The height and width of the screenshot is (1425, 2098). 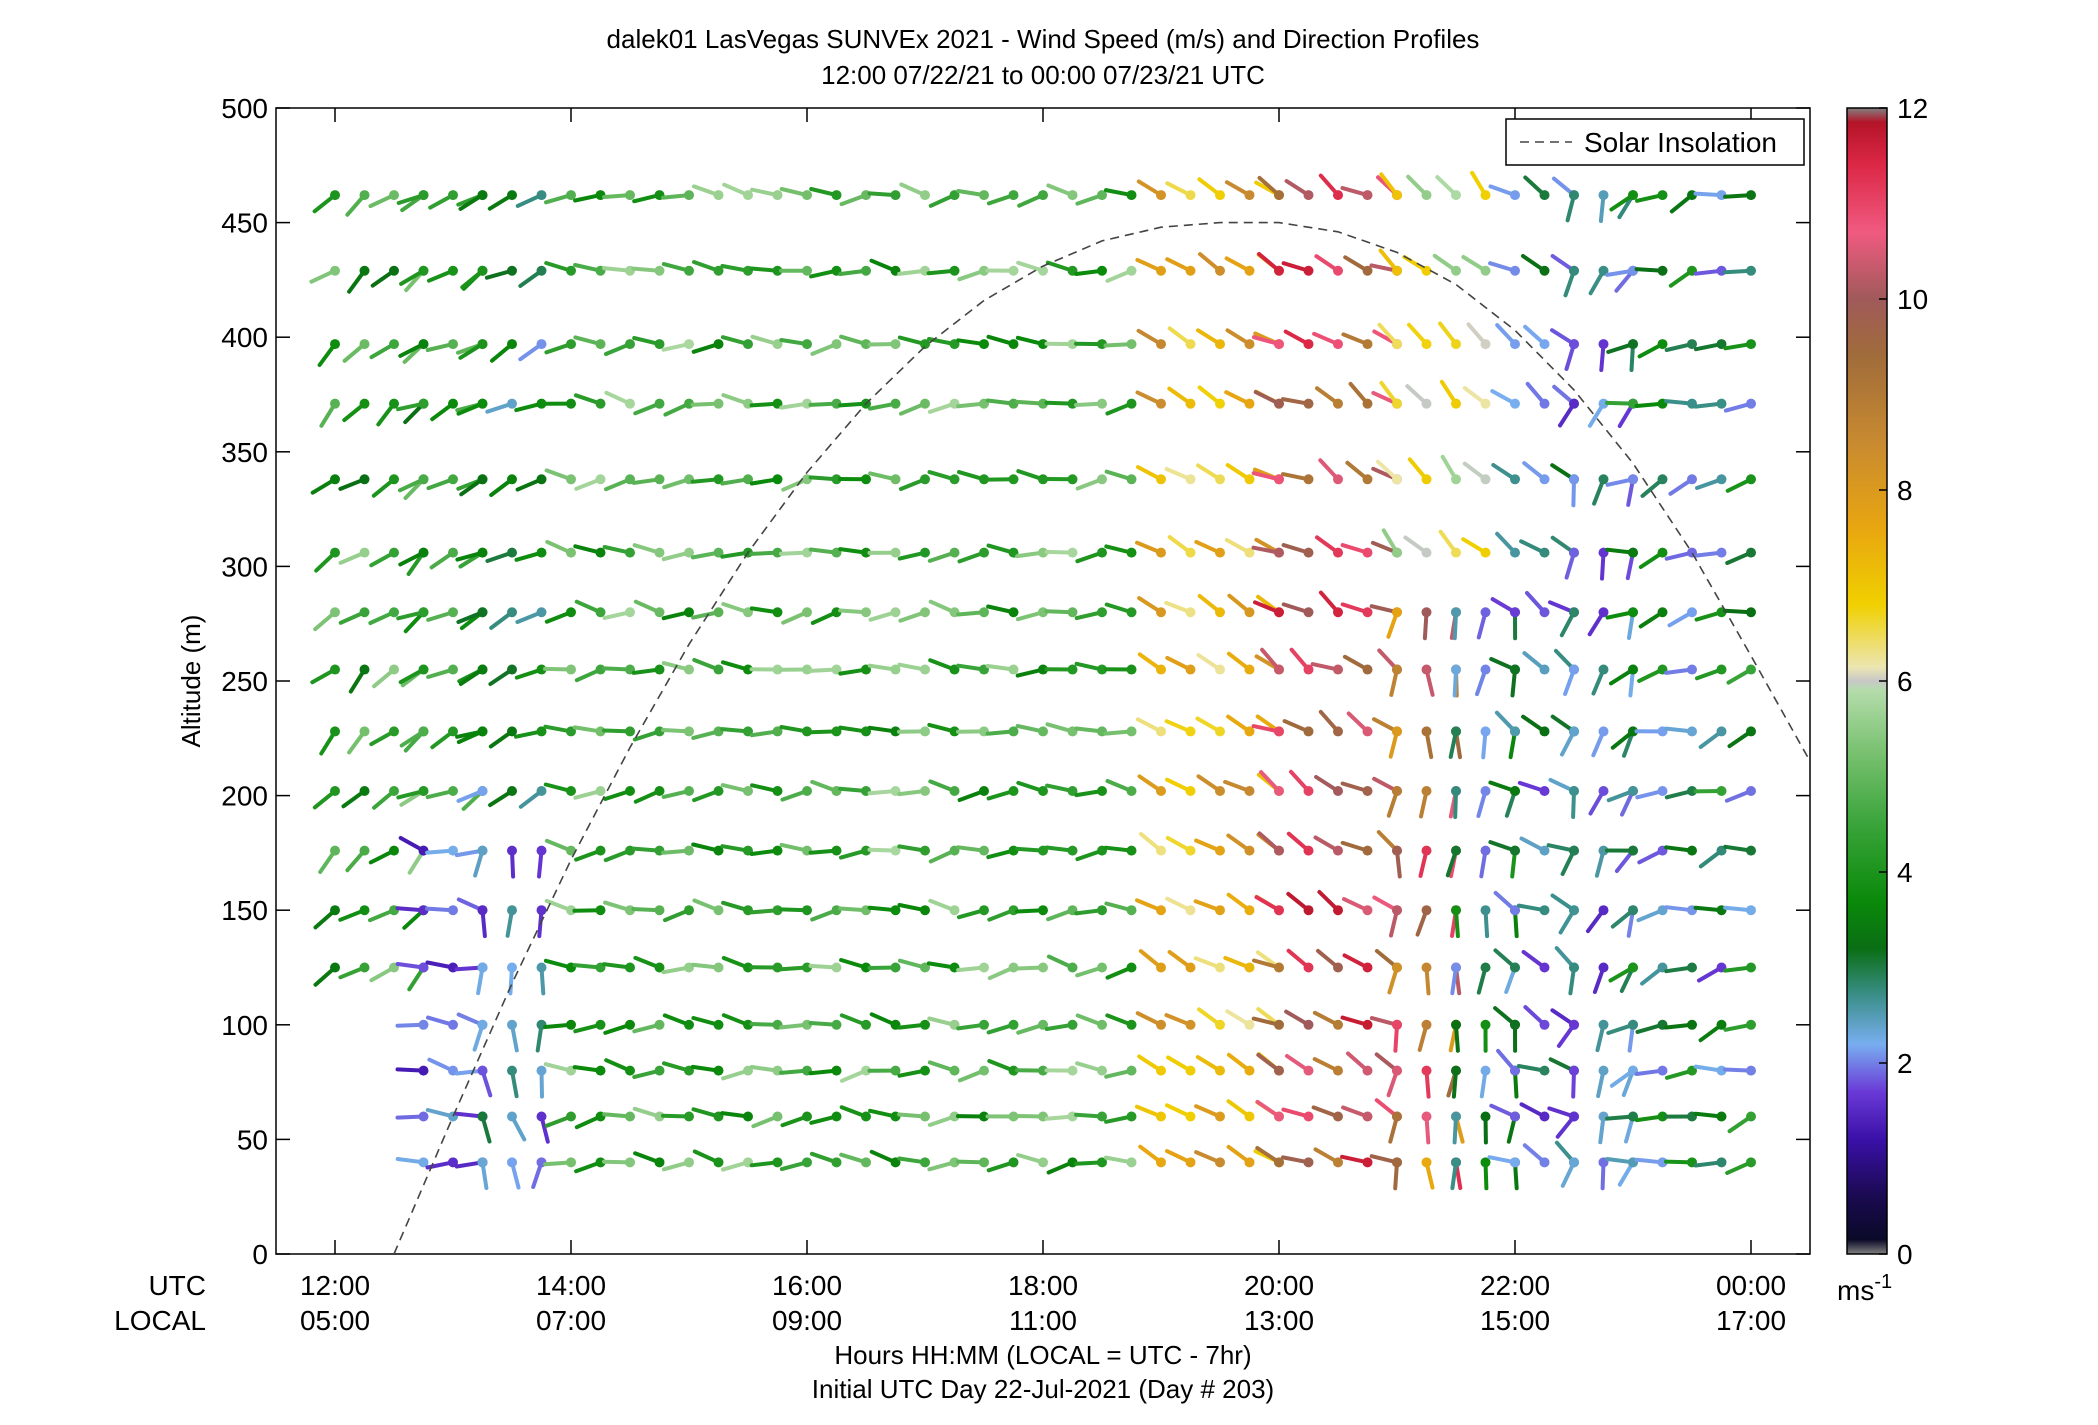 What do you see at coordinates (1279, 1320) in the screenshot?
I see `x-tick-label-local: 13:00` at bounding box center [1279, 1320].